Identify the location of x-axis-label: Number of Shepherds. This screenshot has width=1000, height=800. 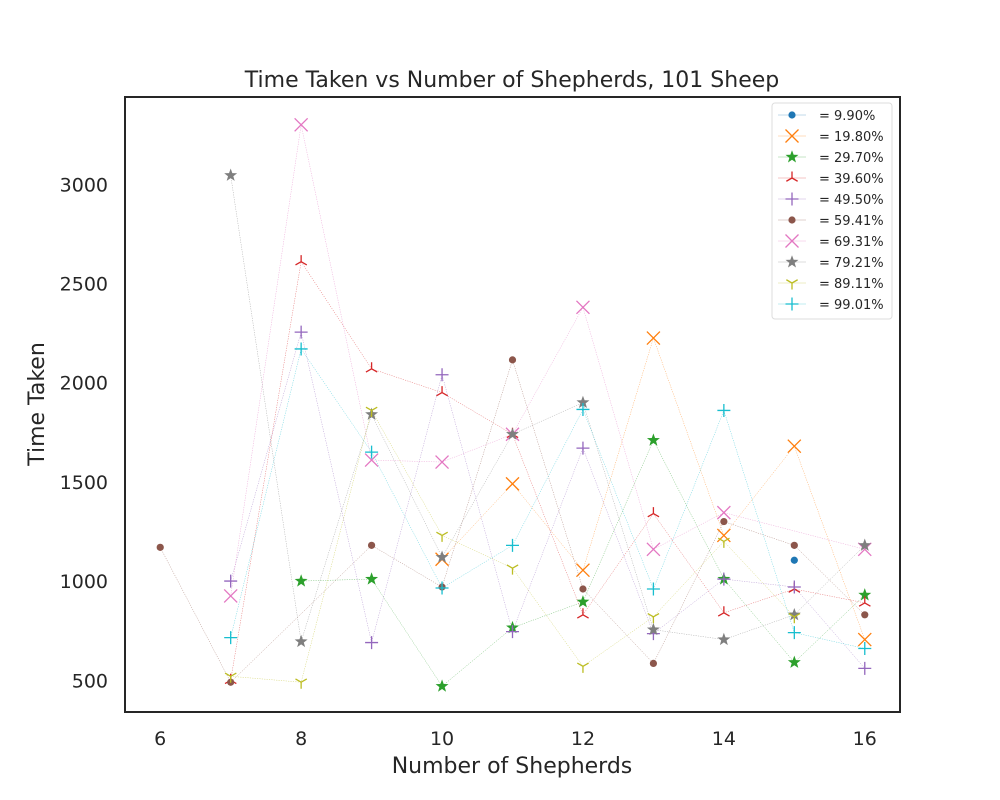
(512, 766).